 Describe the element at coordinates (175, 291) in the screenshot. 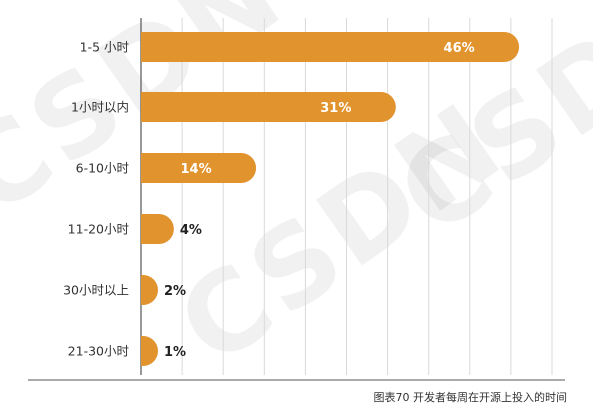

I see `data-label: 2%` at that location.